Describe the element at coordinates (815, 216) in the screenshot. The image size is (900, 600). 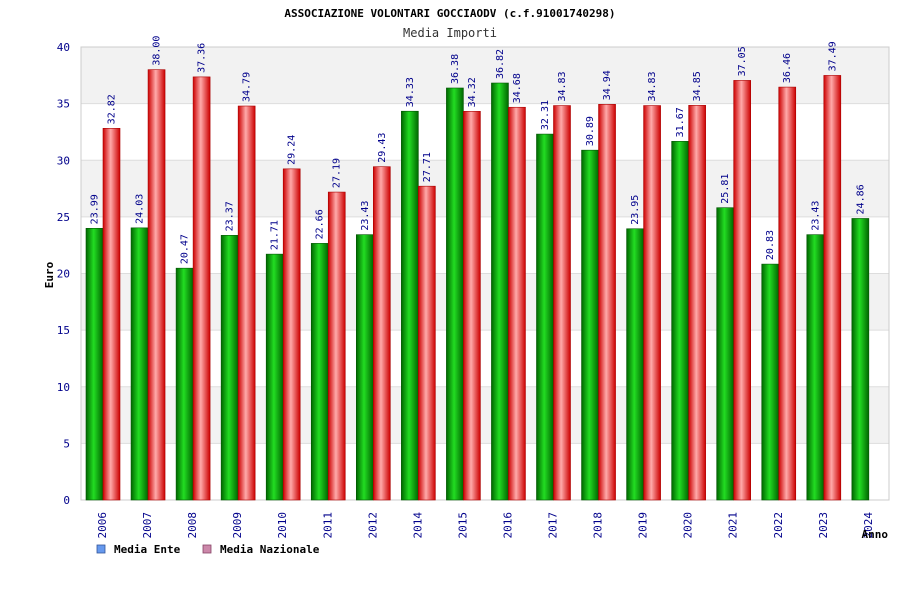
I see `data-label: 23.43` at that location.